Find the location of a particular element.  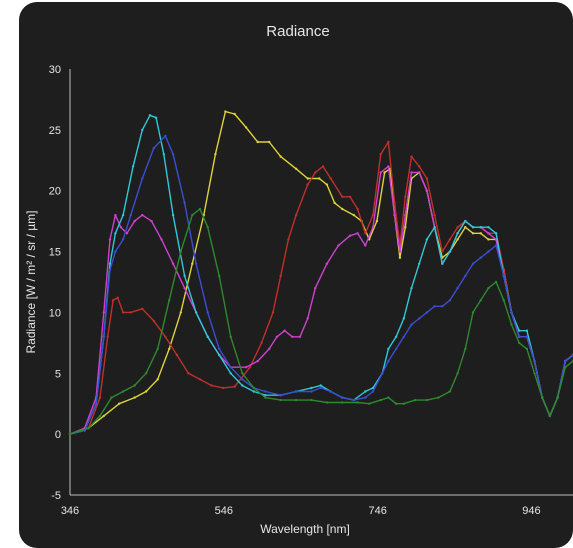

y-tick-label: 10 is located at coordinates (55, 313).